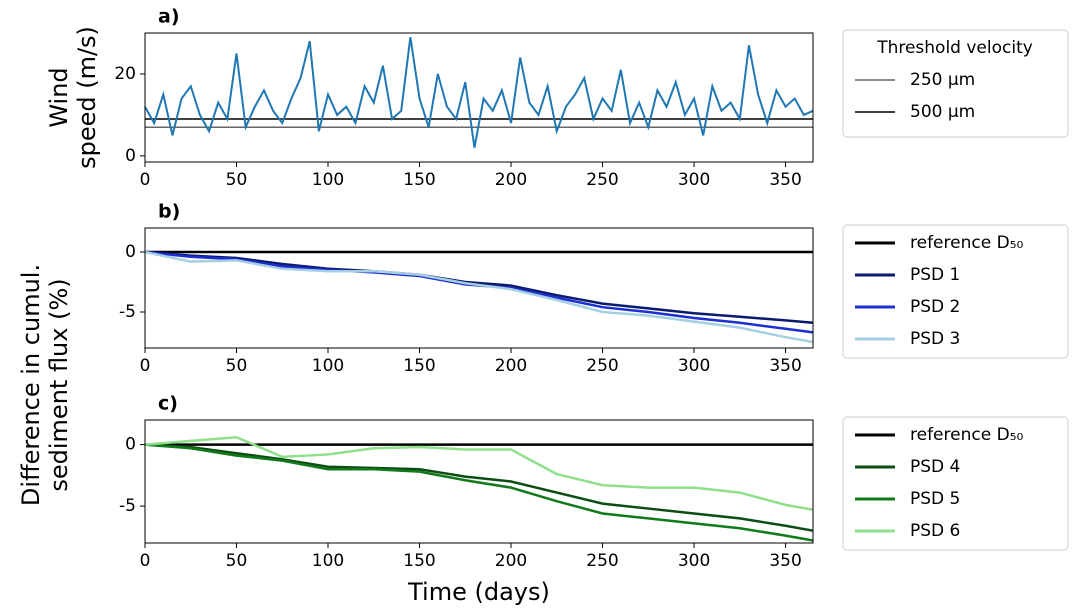 The image size is (1074, 608). What do you see at coordinates (935, 307) in the screenshot?
I see `legend-label: PSD 2` at bounding box center [935, 307].